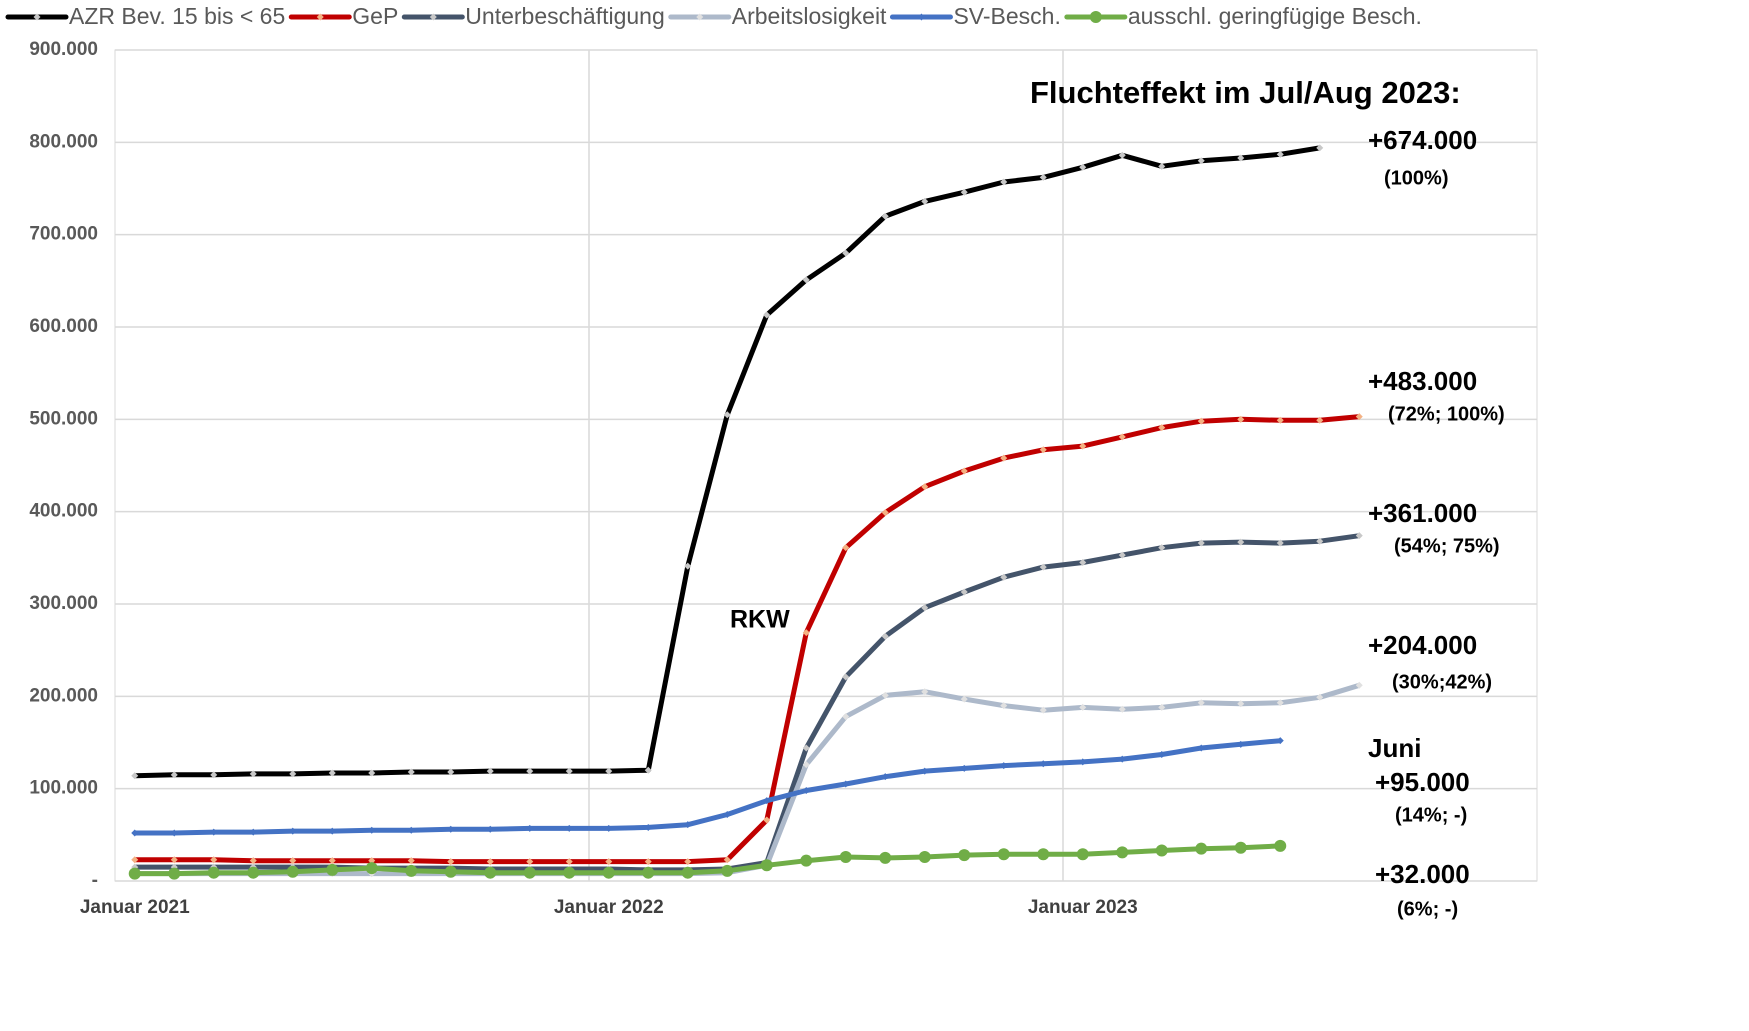  Describe the element at coordinates (63, 418) in the screenshot. I see `y-tick-label: 500.000` at that location.